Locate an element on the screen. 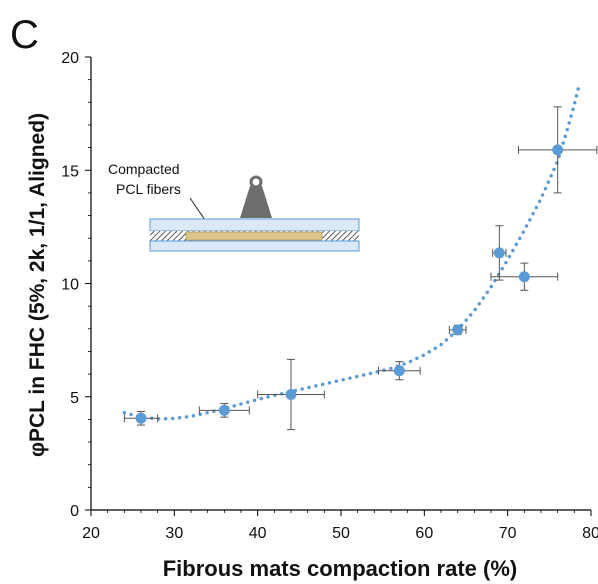 Image resolution: width=598 pixels, height=584 pixels. annotation-line-2: PCL fibers is located at coordinates (148, 189).